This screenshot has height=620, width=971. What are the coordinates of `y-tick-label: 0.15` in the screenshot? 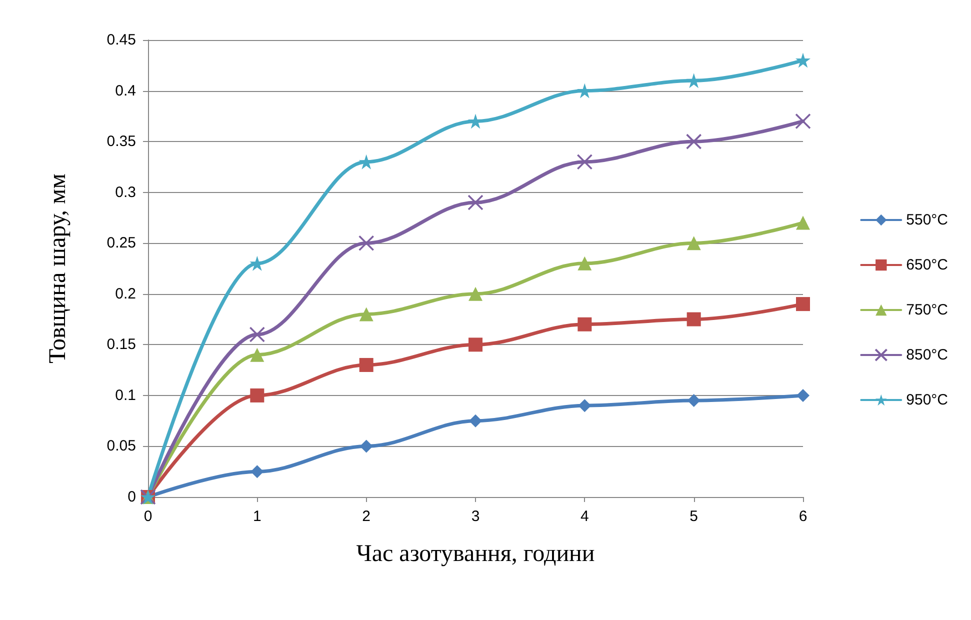 It's located at (121, 345).